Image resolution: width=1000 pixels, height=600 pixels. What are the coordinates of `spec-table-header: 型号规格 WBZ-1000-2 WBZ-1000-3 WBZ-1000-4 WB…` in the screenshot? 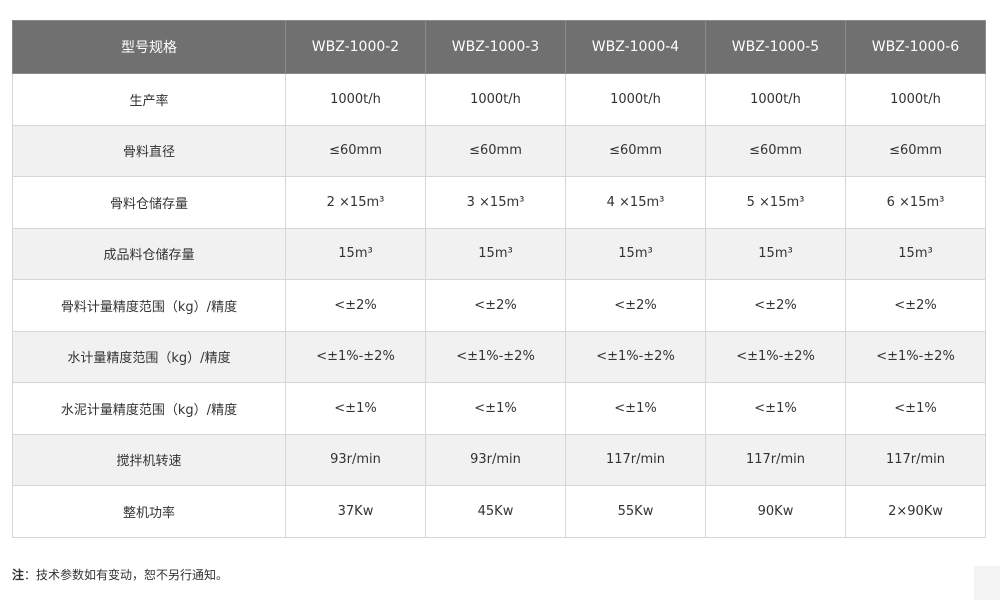 It's located at (499, 47).